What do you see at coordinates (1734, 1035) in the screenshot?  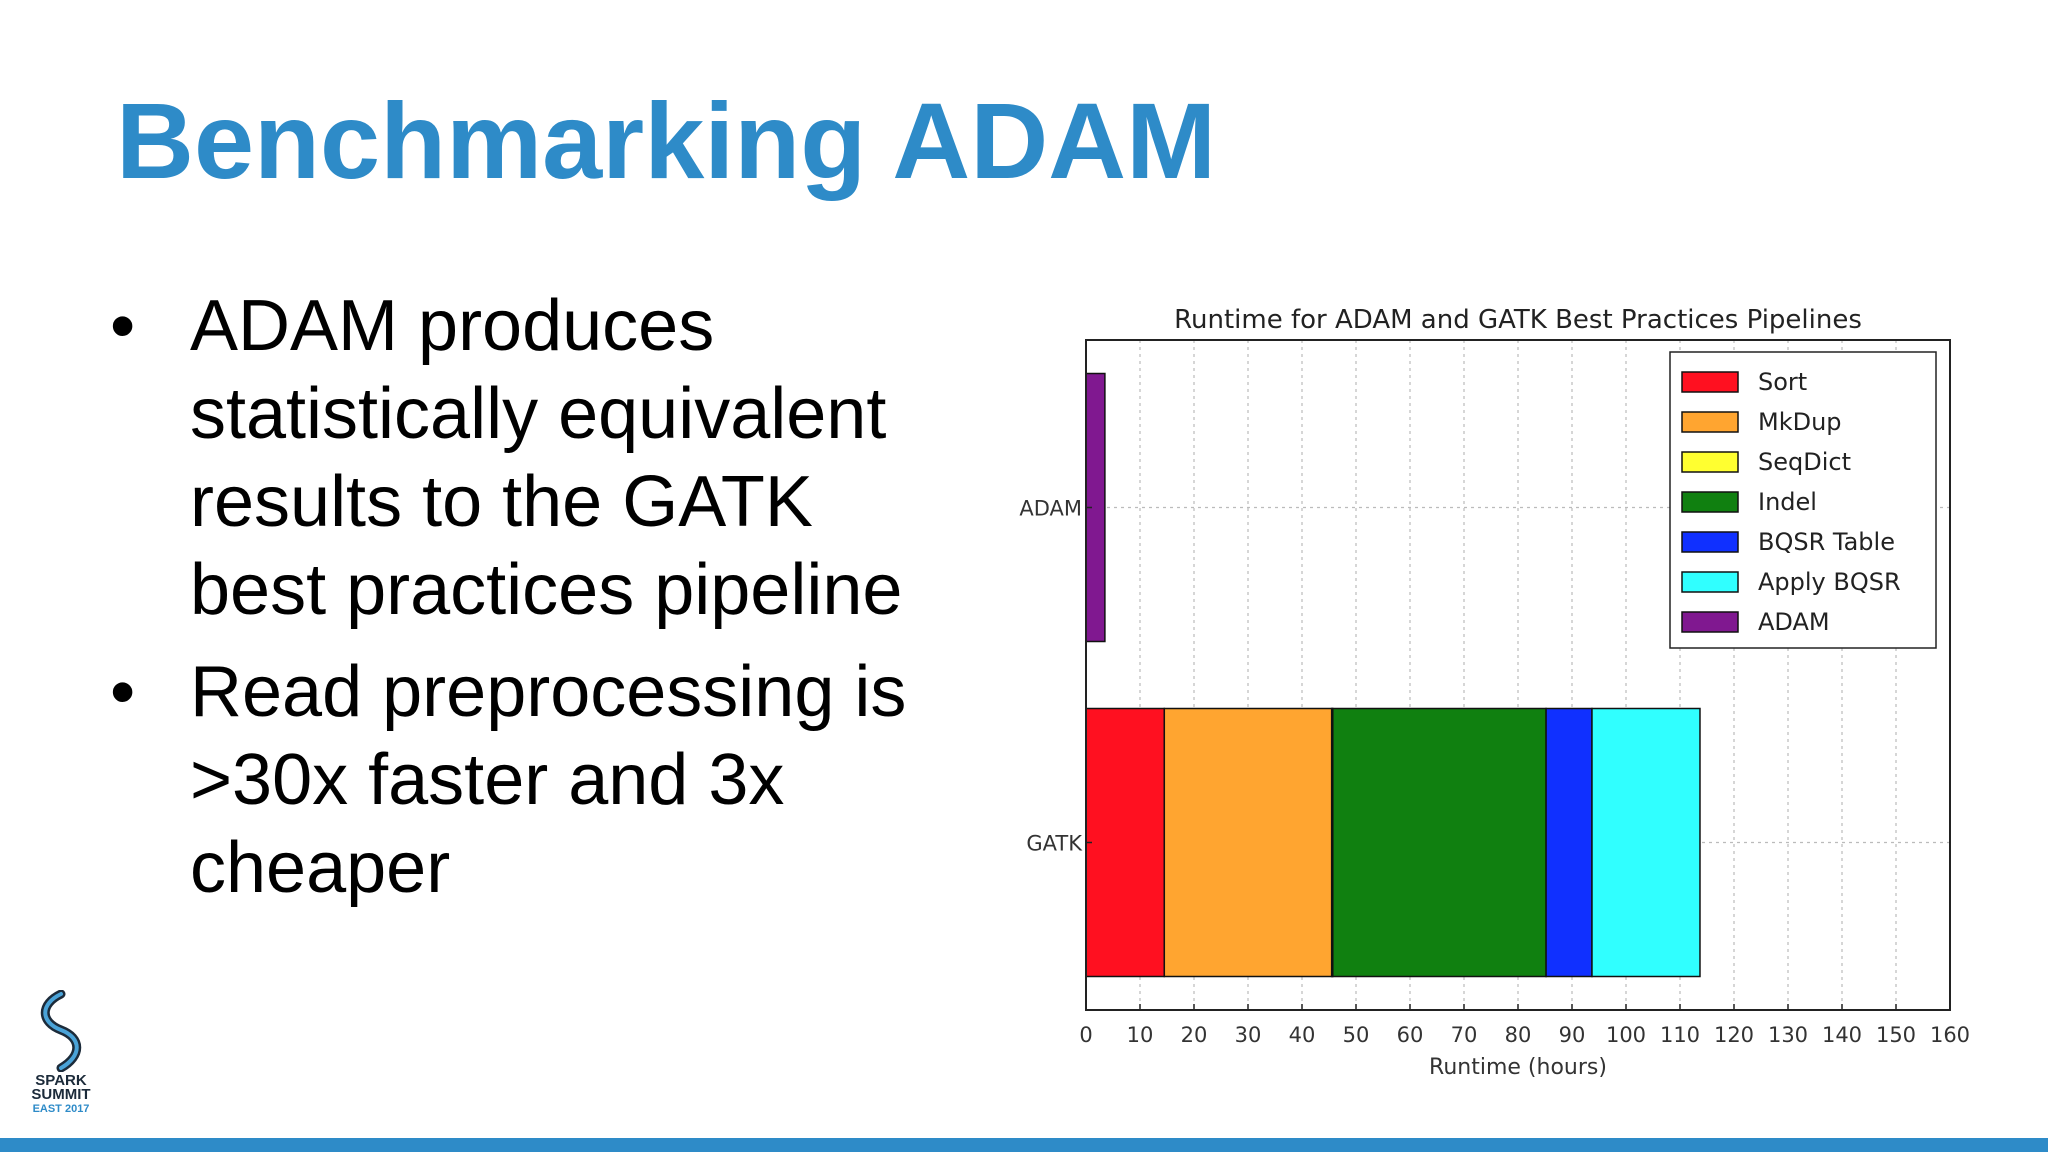 I see `x-tick-label: 120` at bounding box center [1734, 1035].